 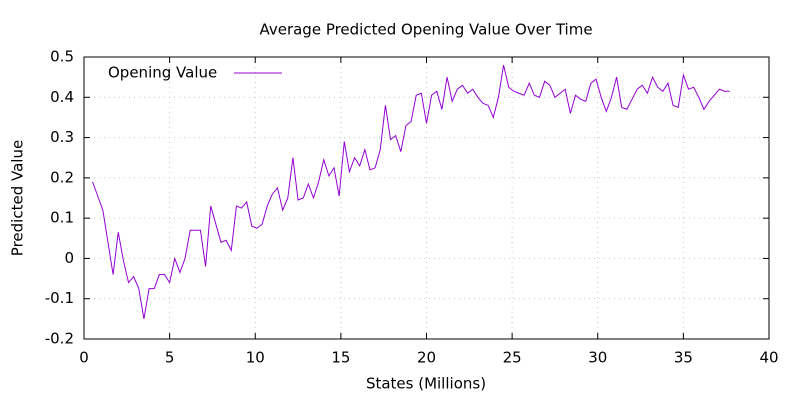 I want to click on y-tick-label: 0.5, so click(x=62, y=57).